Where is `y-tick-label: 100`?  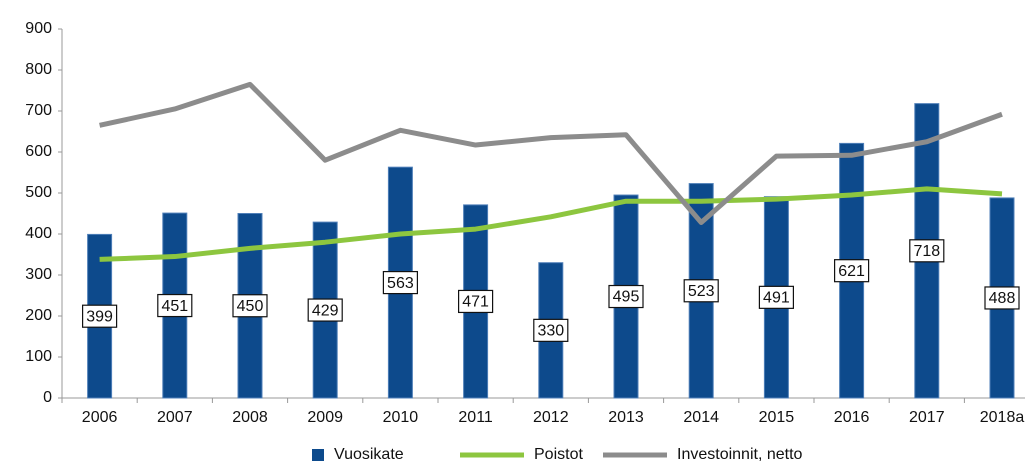 y-tick-label: 100 is located at coordinates (38, 356).